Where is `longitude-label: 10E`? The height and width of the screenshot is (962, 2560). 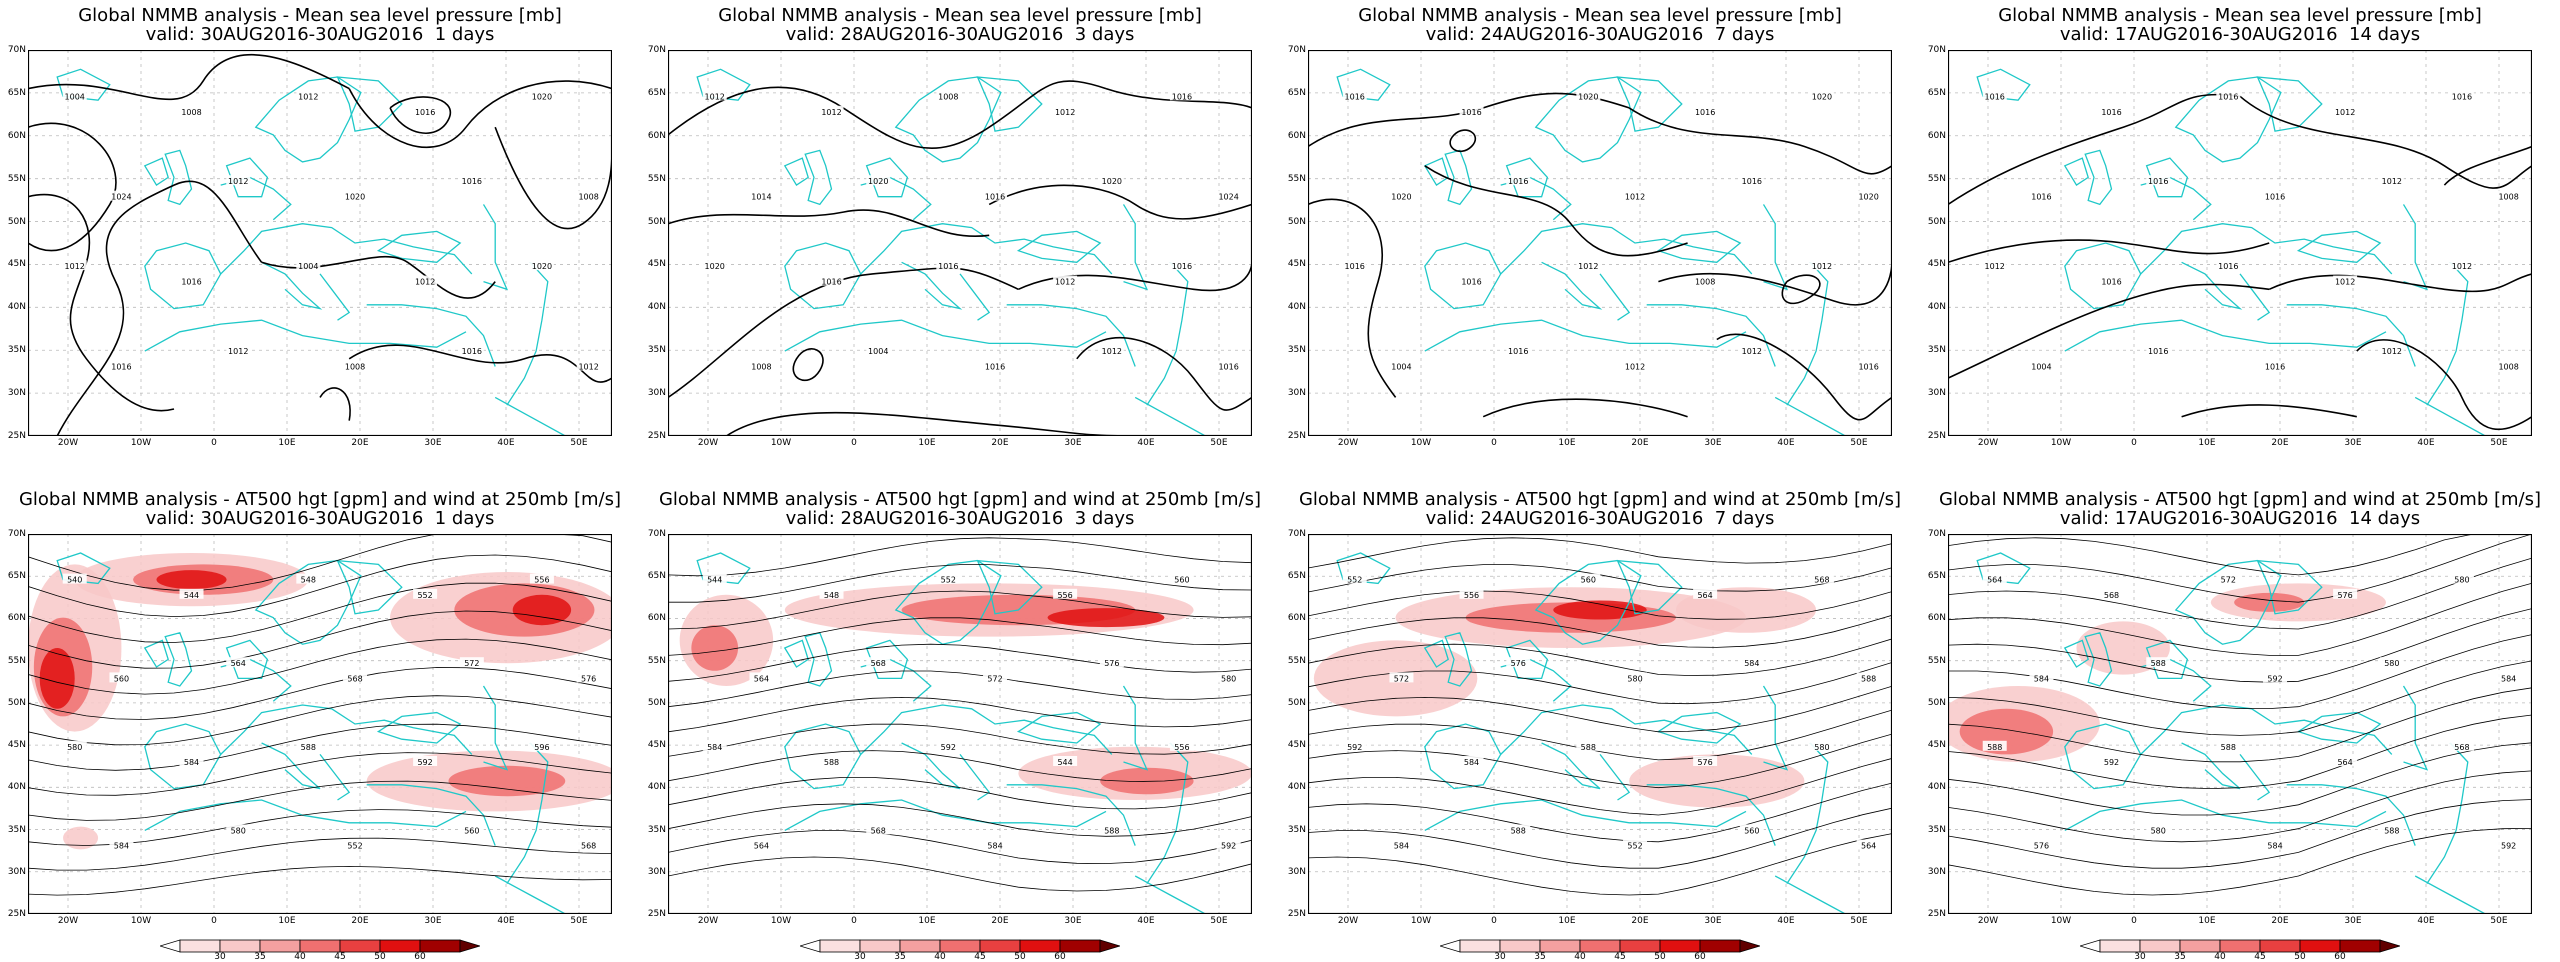 longitude-label: 10E is located at coordinates (287, 921).